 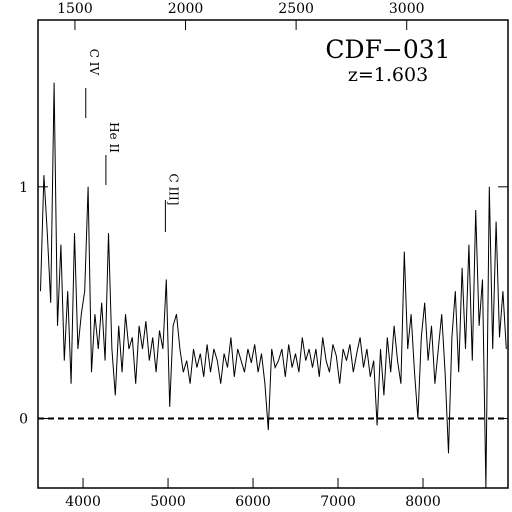 I want to click on x2-tick-label: 2500, so click(x=296, y=9).